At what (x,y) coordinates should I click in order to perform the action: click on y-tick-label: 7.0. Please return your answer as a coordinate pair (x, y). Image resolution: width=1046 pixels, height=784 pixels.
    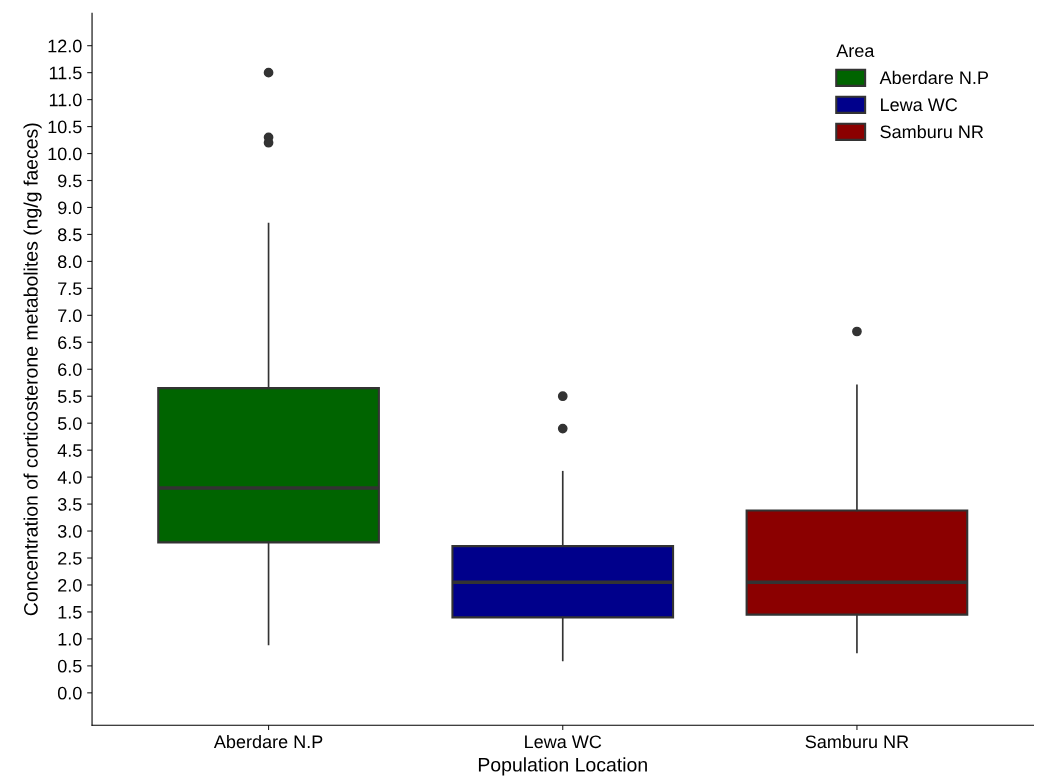
    Looking at the image, I should click on (70, 316).